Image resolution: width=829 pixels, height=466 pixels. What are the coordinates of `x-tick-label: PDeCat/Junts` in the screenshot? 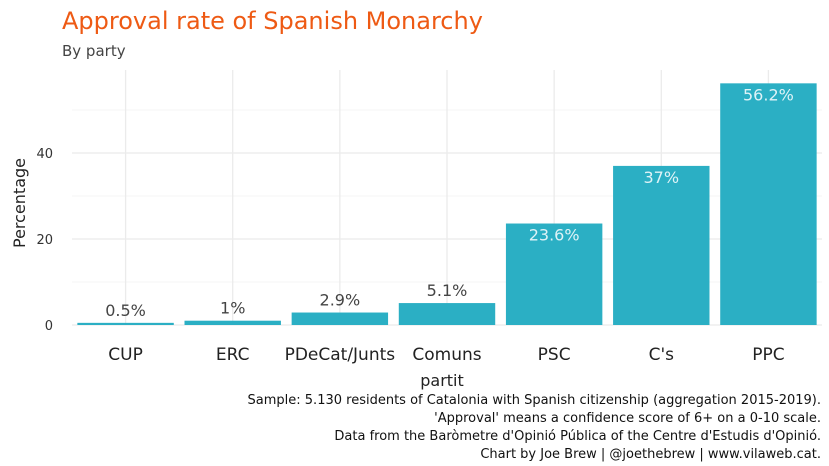 It's located at (340, 355).